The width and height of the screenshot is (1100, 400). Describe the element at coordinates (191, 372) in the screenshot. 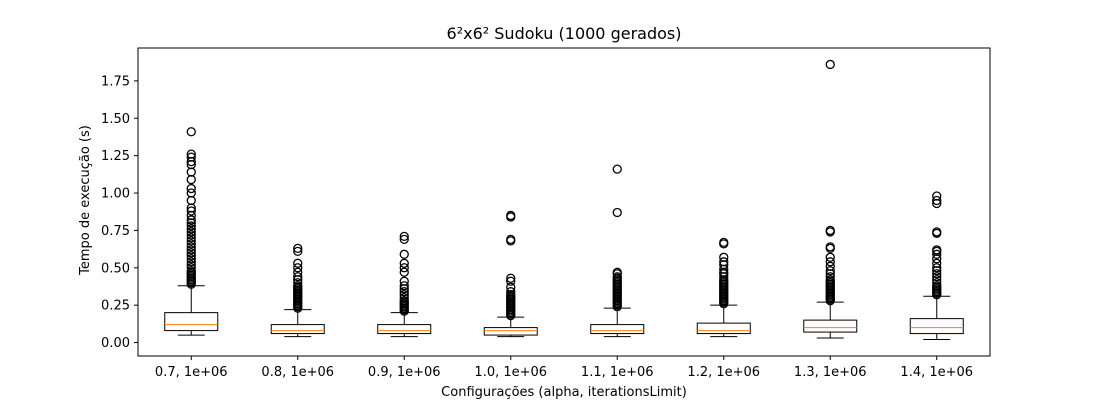

I see `x-tick-label: 0.7, 1e+06` at that location.